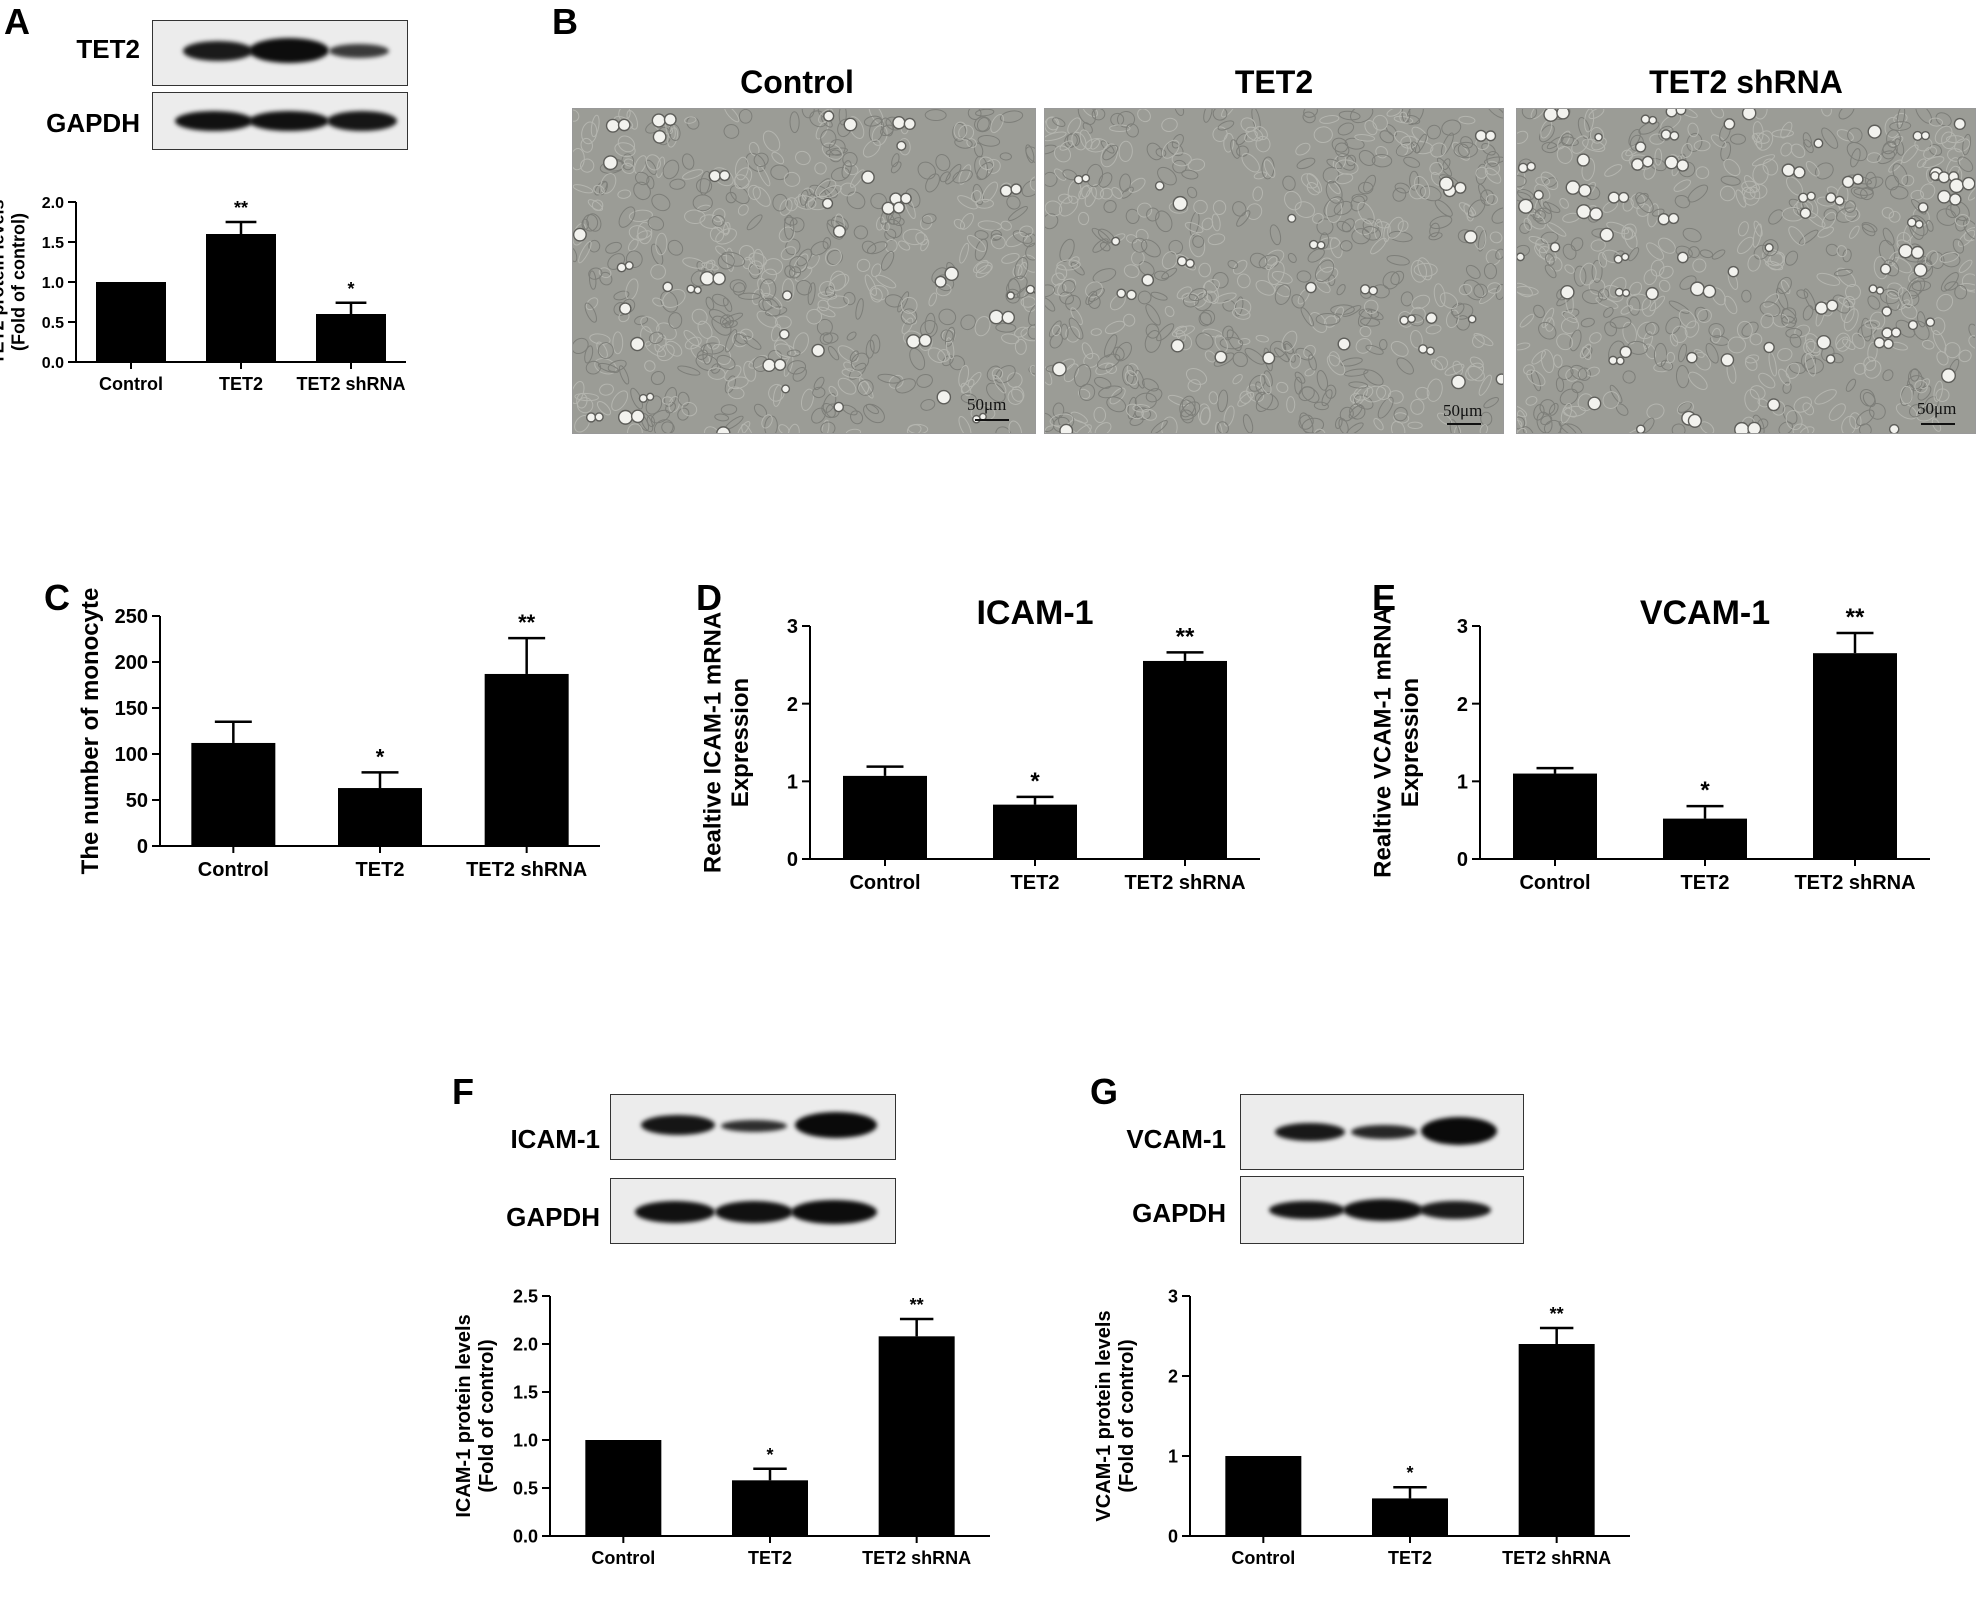 The width and height of the screenshot is (1976, 1616). I want to click on x-tick-label-control: Control, so click(1554, 883).